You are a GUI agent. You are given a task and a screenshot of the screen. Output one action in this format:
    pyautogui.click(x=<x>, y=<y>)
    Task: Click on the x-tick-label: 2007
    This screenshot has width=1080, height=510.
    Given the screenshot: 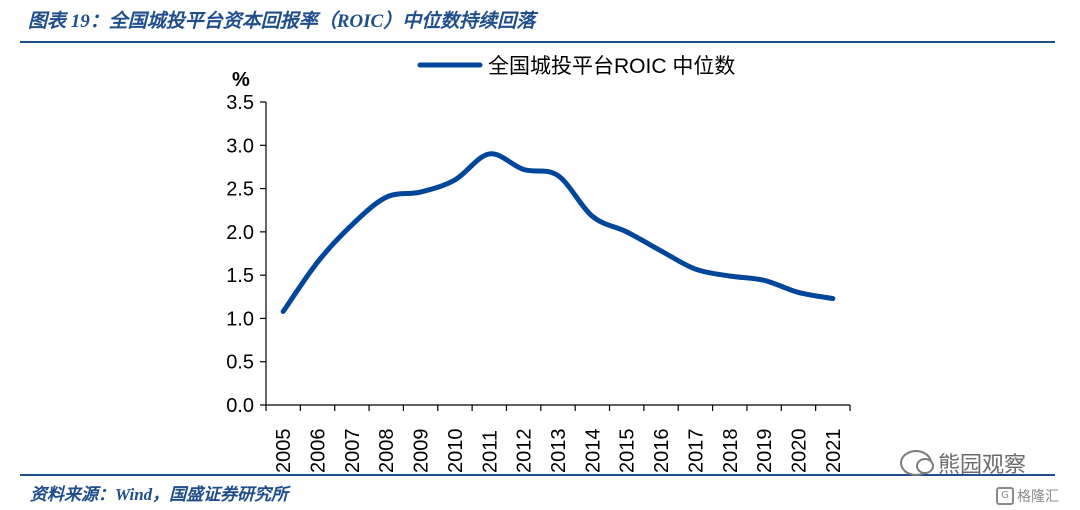 What is the action you would take?
    pyautogui.click(x=353, y=451)
    